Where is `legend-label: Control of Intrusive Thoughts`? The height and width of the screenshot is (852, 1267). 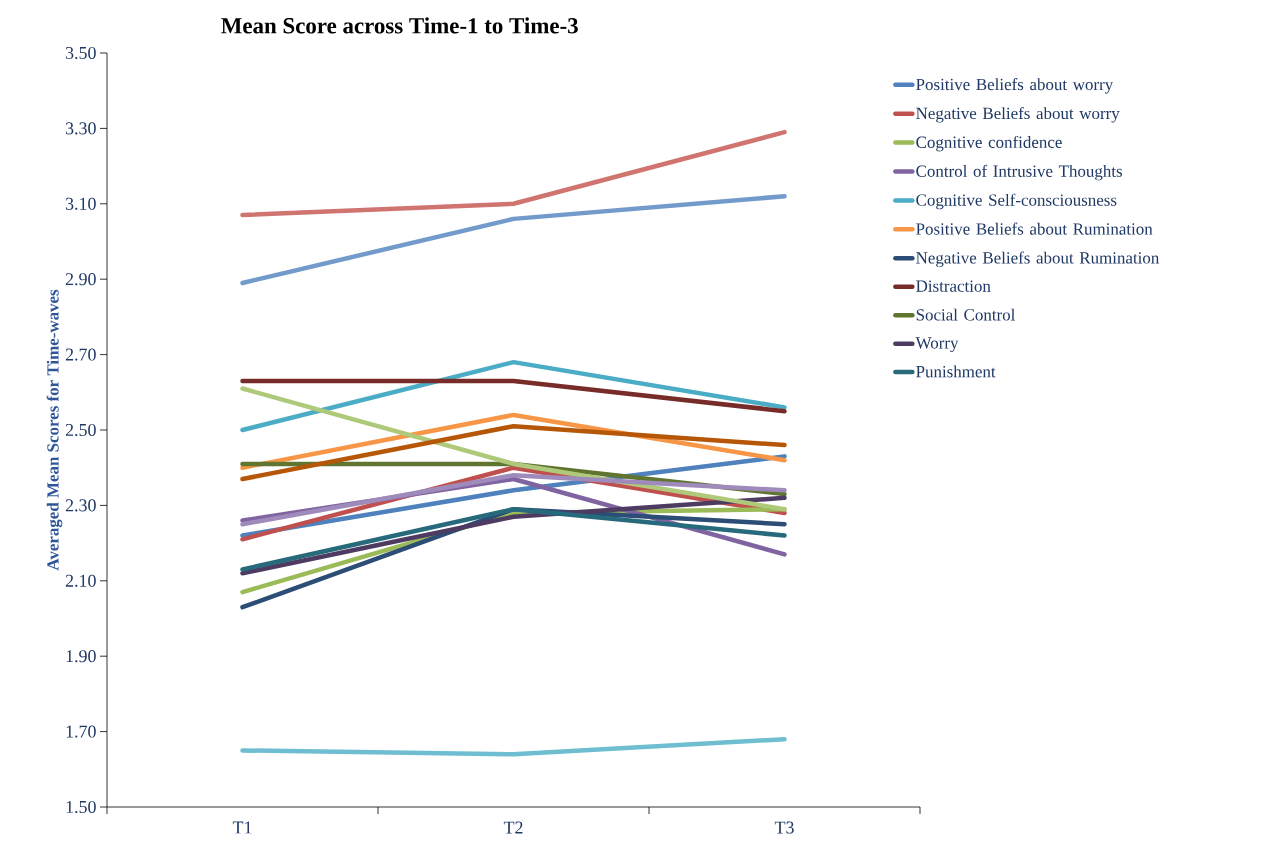
legend-label: Control of Intrusive Thoughts is located at coordinates (1019, 172).